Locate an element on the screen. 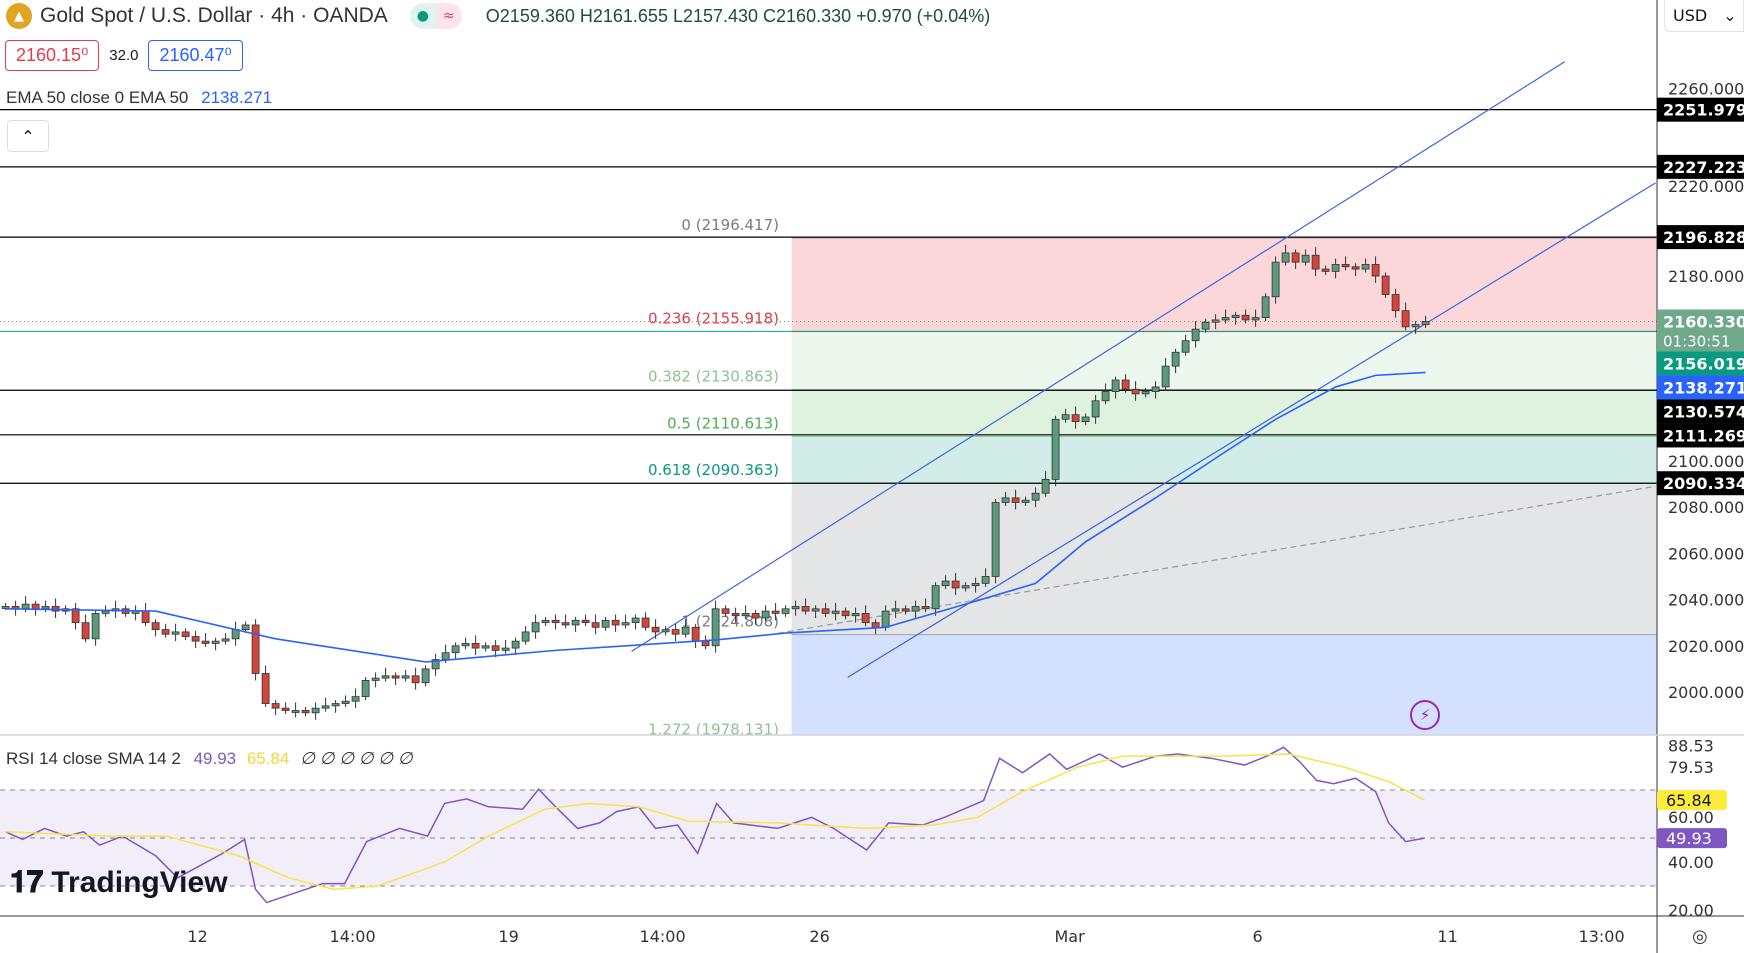  price-label: 2156.019 is located at coordinates (1703, 363).